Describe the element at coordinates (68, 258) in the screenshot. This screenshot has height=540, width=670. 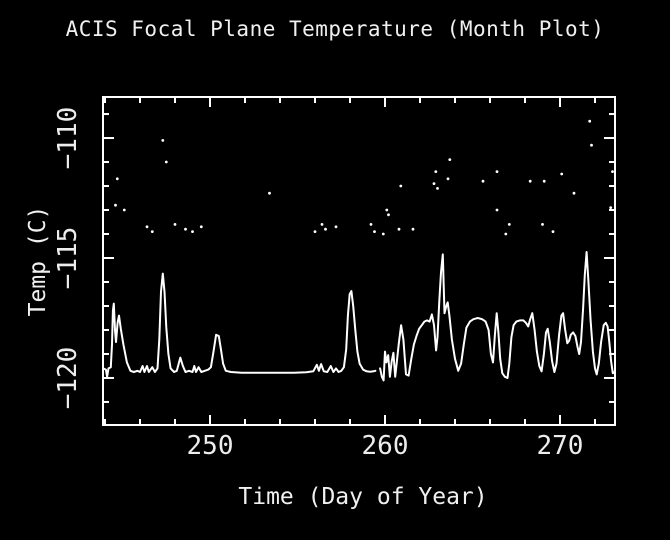
I see `y-tick-label--115: −115` at that location.